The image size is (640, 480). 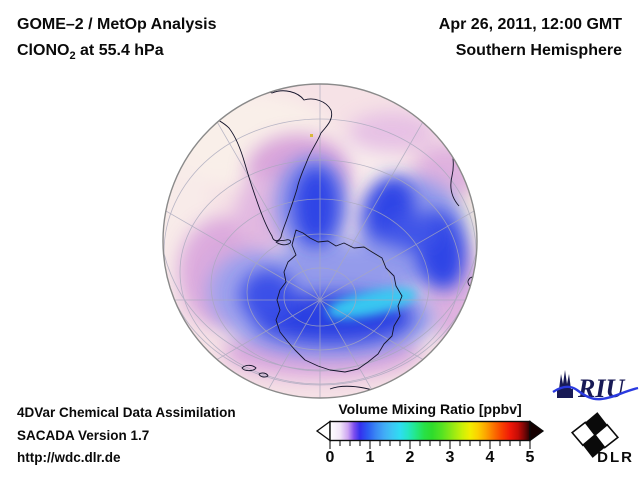 What do you see at coordinates (490, 457) in the screenshot?
I see `colorbar-tick-label-4: 4` at bounding box center [490, 457].